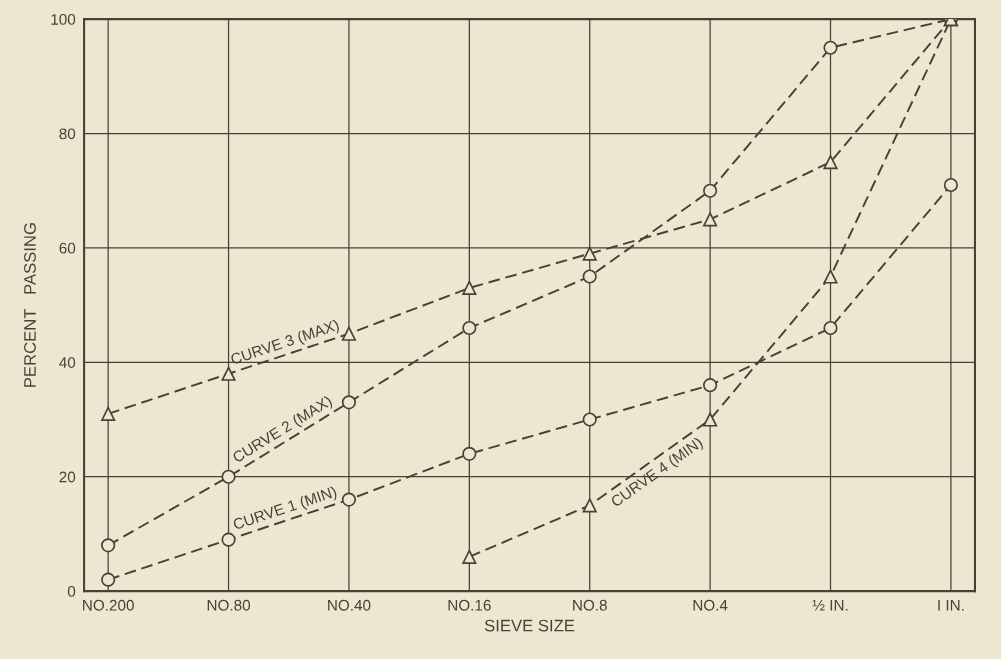  I want to click on x-tick-label: NO.80, so click(229, 605).